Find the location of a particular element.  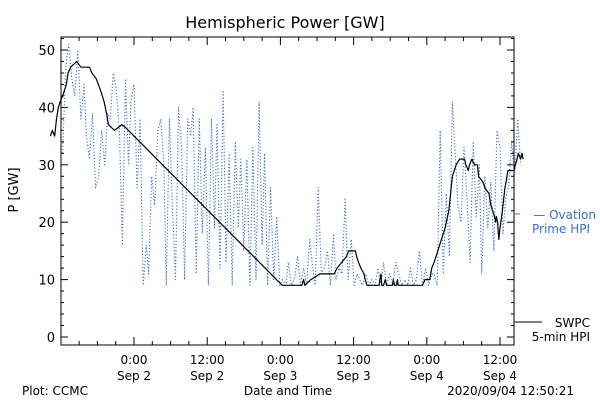

footer-timestamp: 2020/09/04 12:50:21 is located at coordinates (510, 391).